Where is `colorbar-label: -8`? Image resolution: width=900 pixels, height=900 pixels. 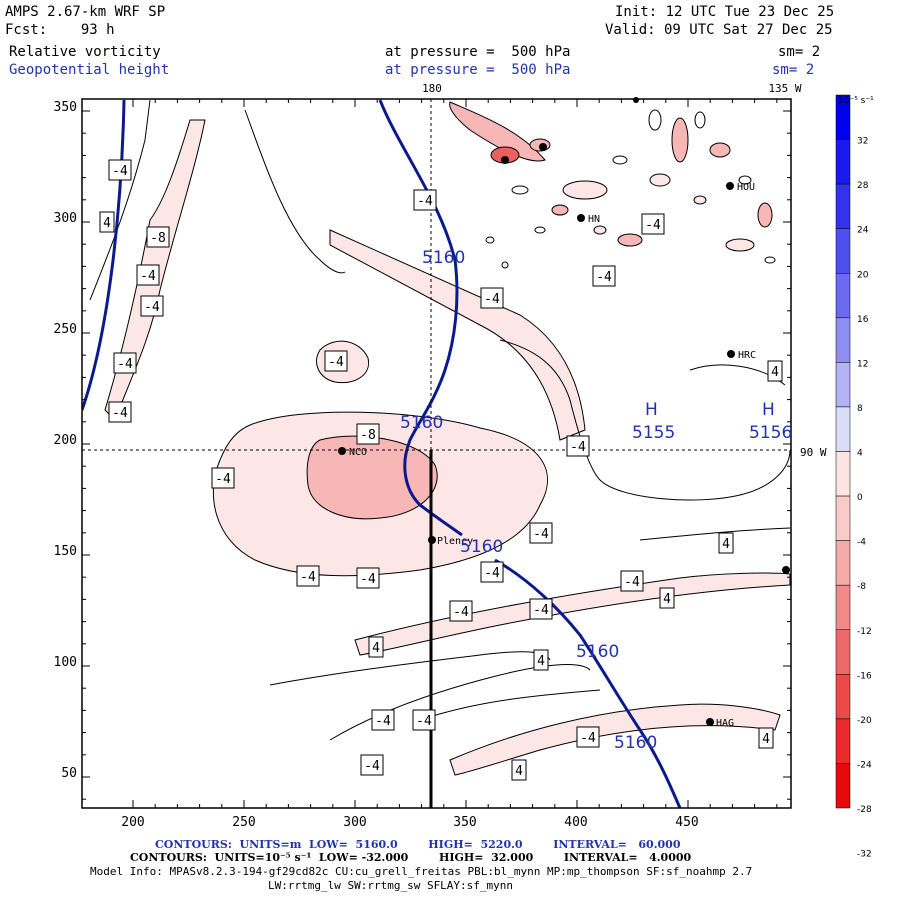 colorbar-label: -8 is located at coordinates (861, 587).